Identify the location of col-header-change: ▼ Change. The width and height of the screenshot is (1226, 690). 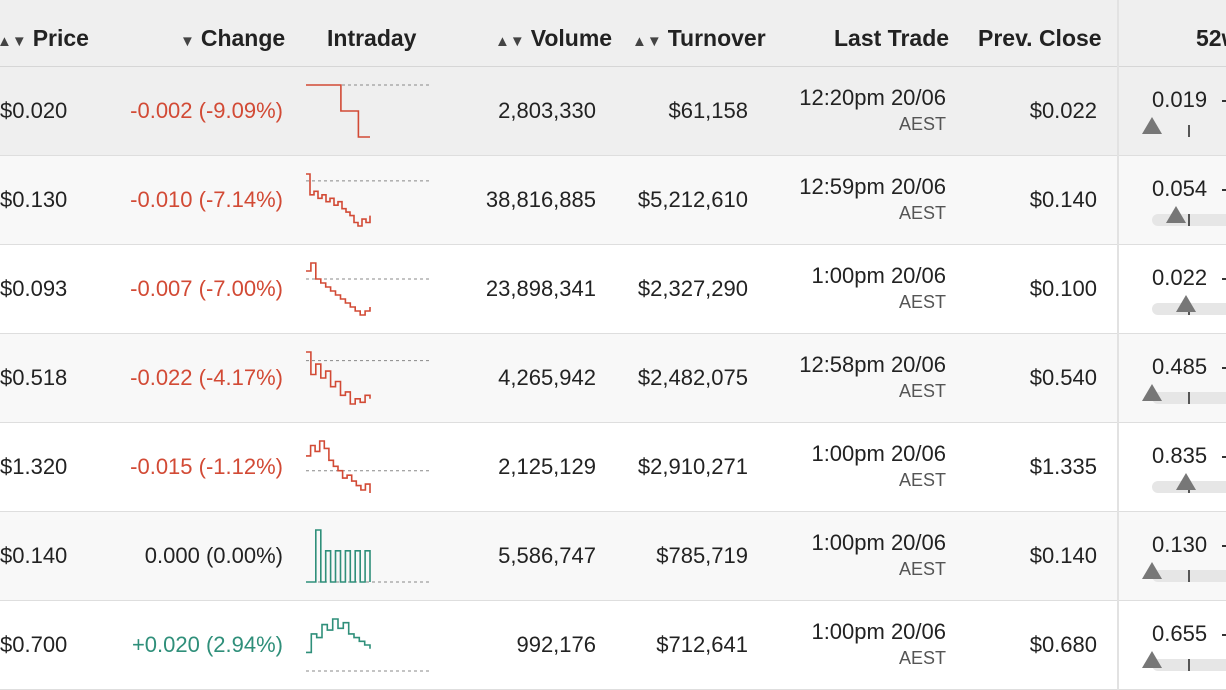
(232, 33).